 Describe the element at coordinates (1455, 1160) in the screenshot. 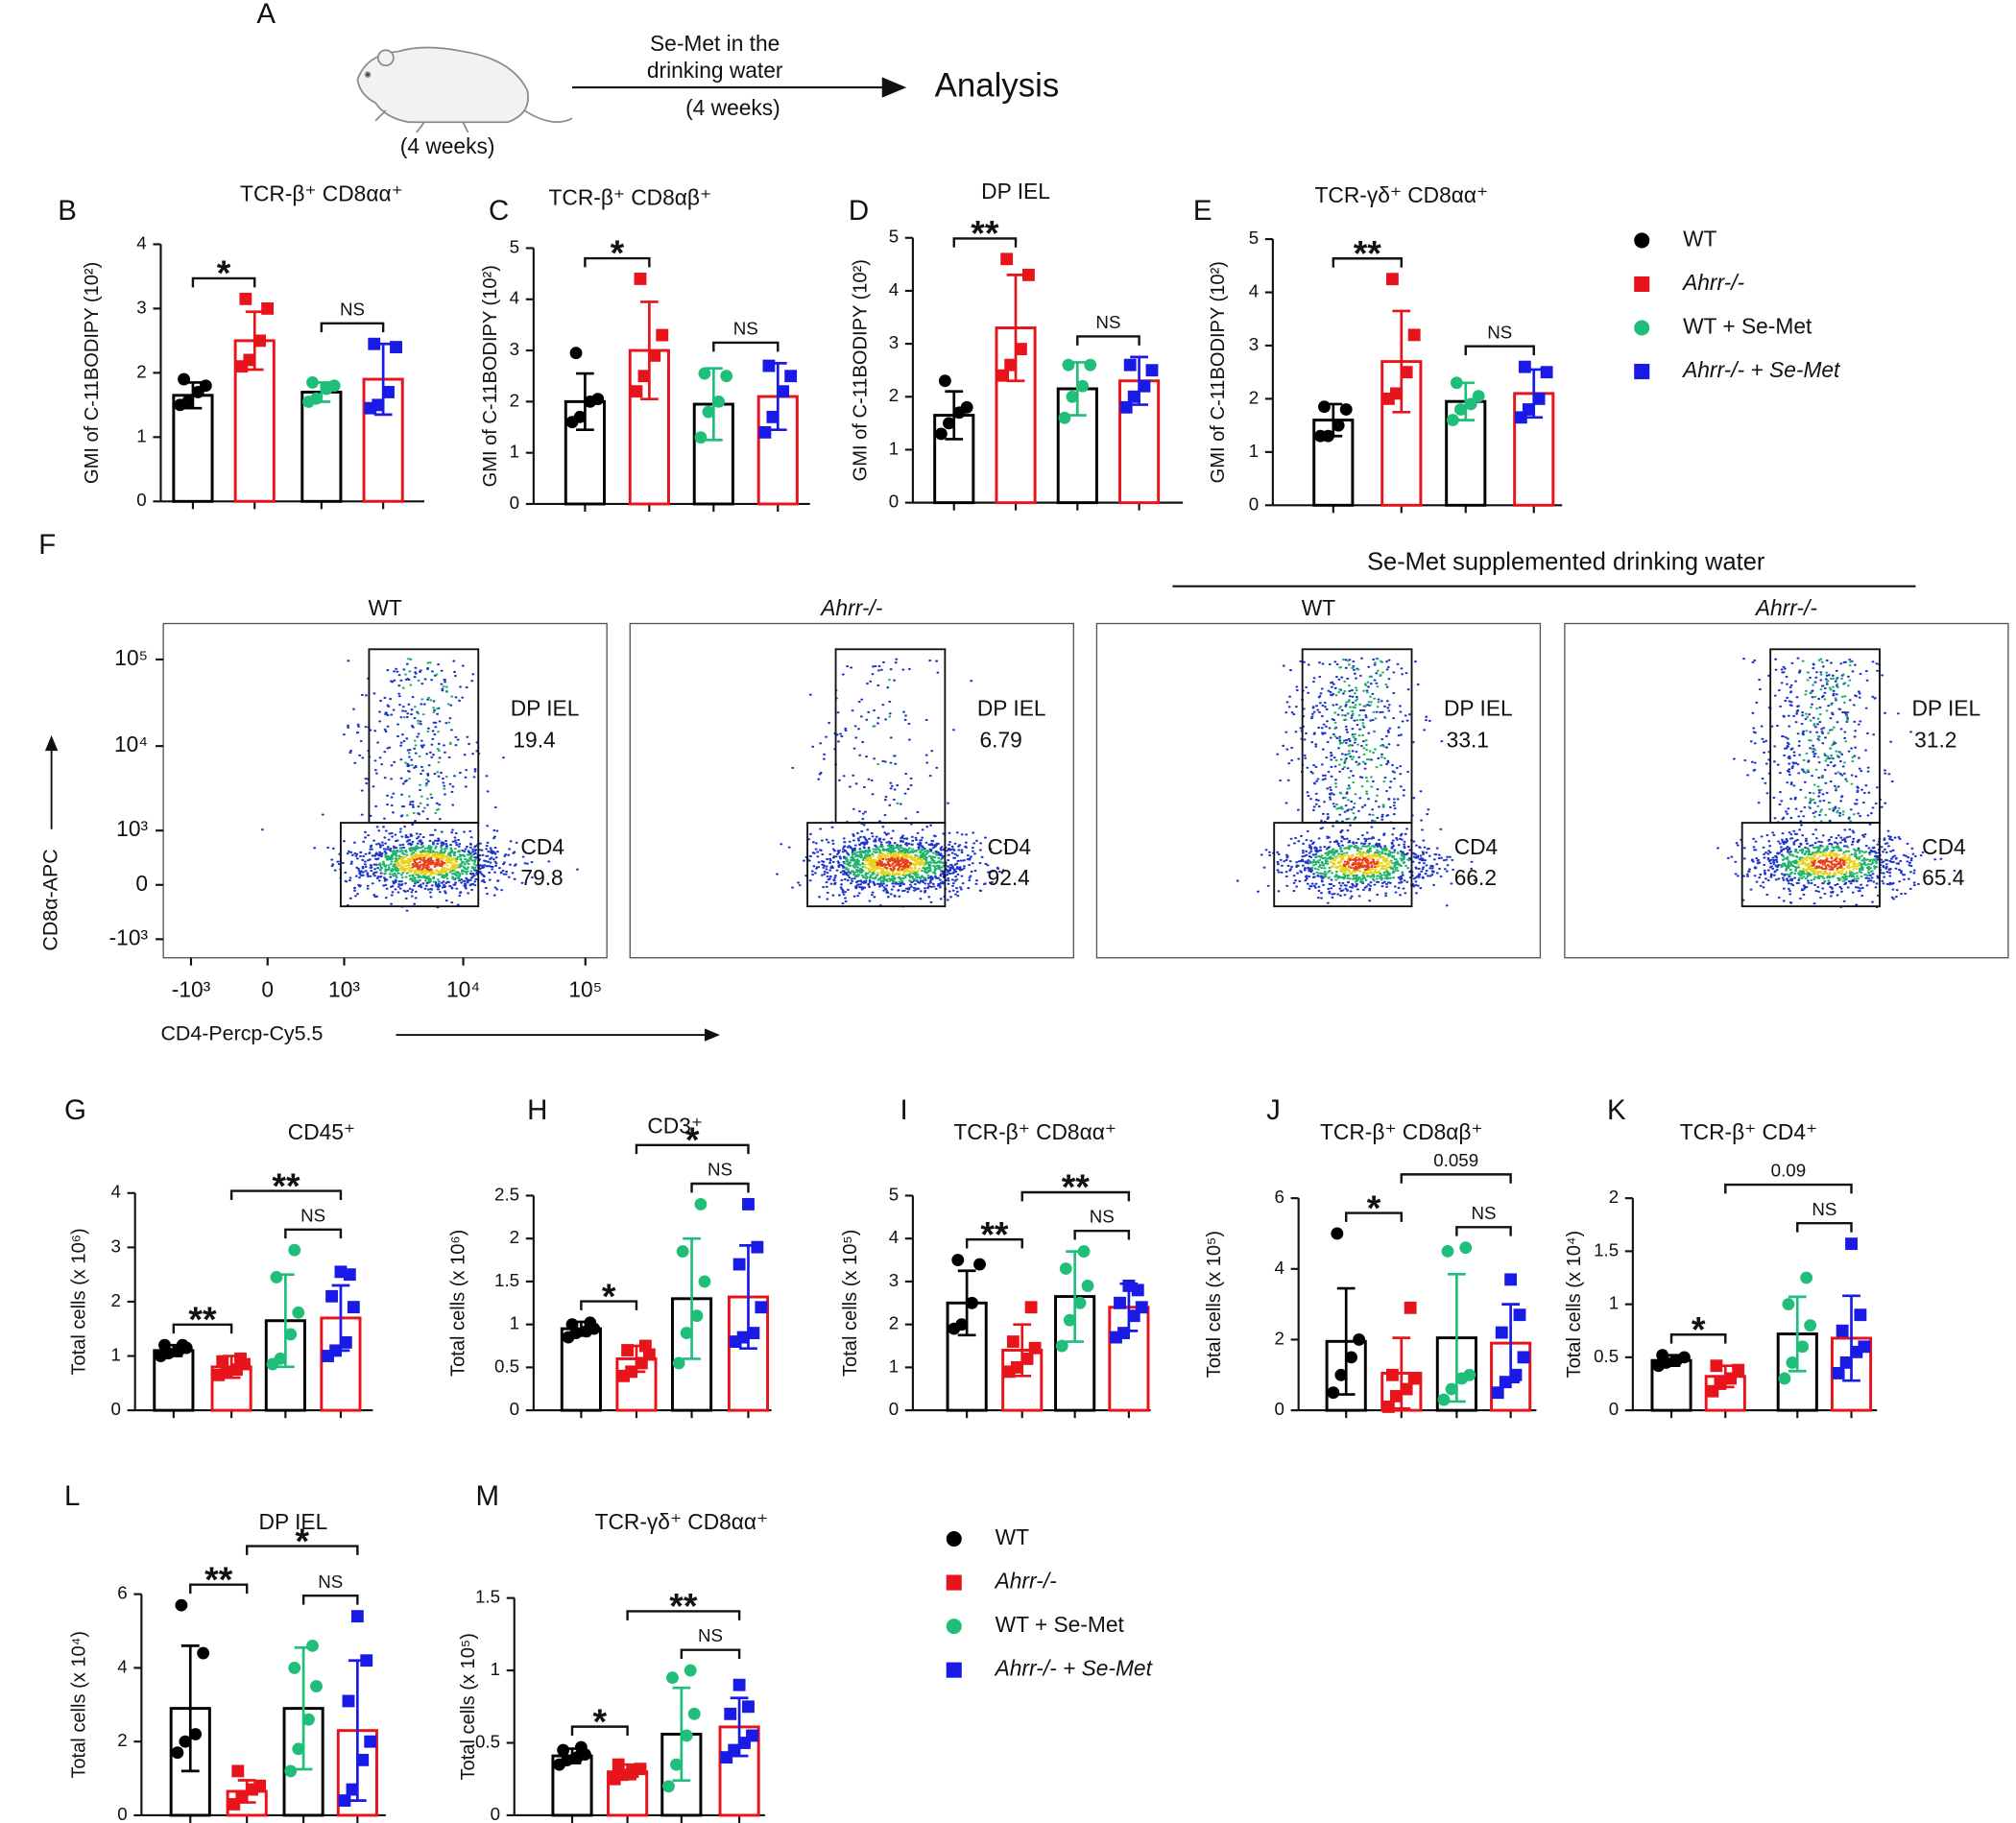

I see `significance-label: 0.059` at that location.